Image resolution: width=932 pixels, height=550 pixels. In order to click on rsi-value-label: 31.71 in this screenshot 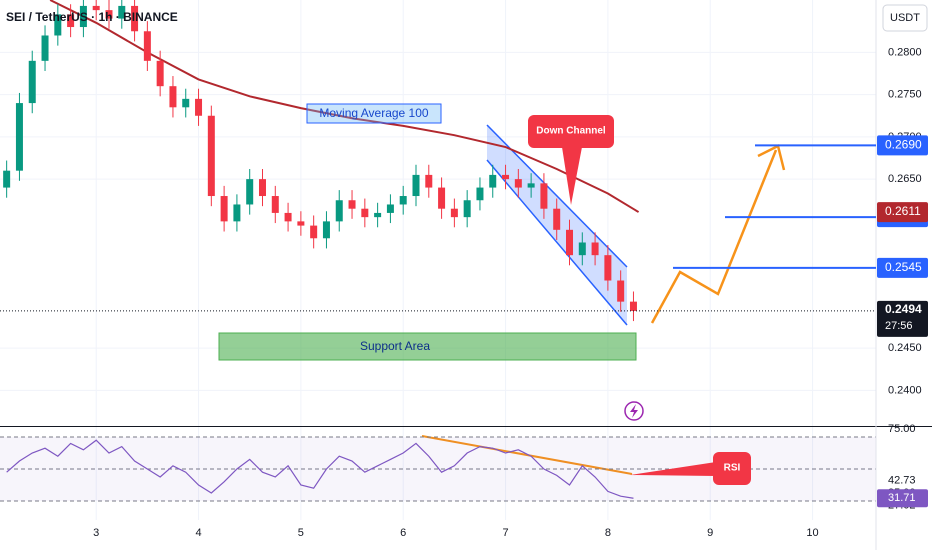, I will do `click(902, 498)`.